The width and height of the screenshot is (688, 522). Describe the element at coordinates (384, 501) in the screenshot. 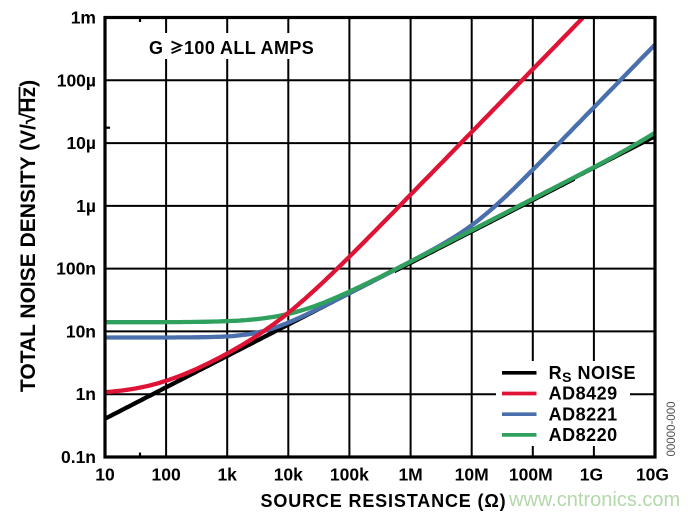

I see `svg-text: SOURCE RESISTANCE (Ω)` at that location.